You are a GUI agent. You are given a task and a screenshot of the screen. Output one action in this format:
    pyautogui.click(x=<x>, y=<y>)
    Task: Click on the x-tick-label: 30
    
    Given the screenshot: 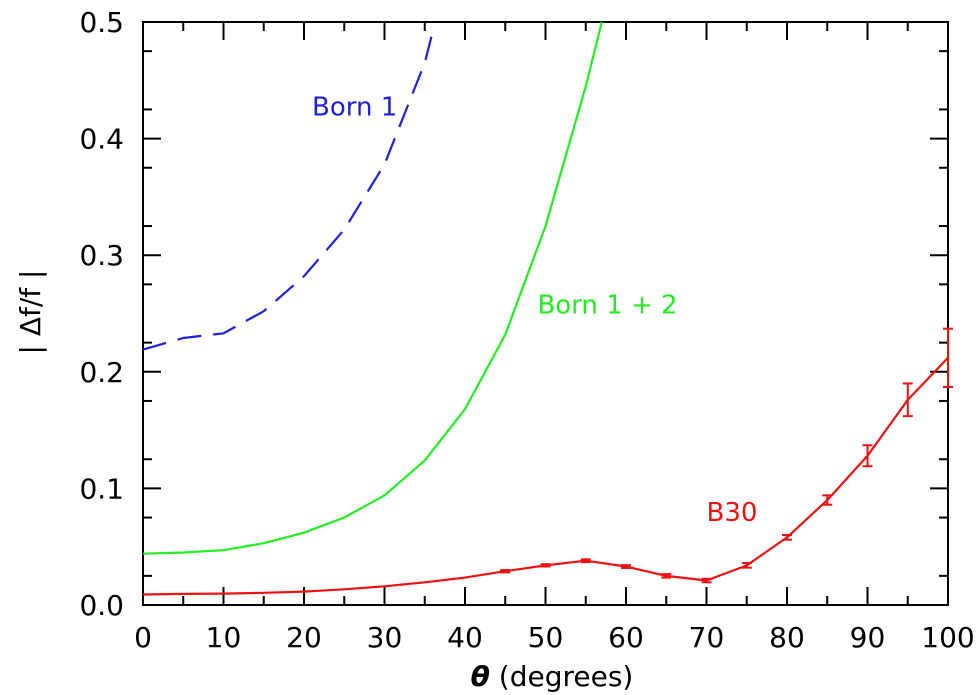 What is the action you would take?
    pyautogui.click(x=385, y=637)
    